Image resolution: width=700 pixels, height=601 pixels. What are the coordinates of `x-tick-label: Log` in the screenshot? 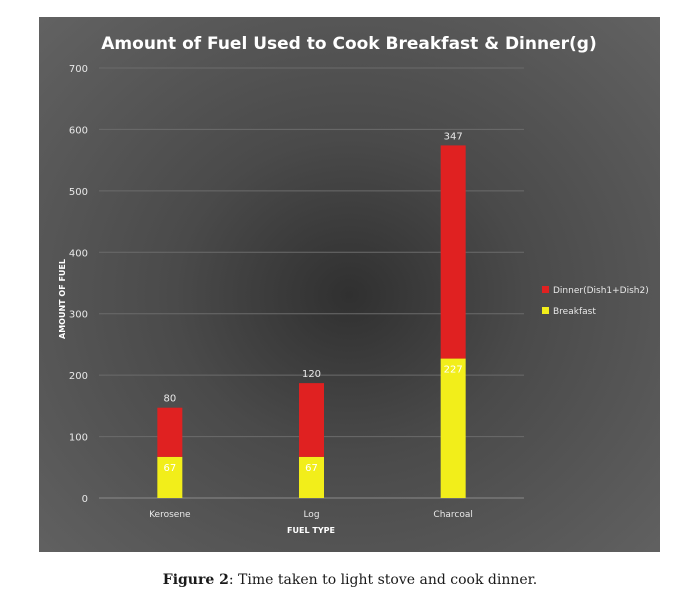 It's located at (311, 515).